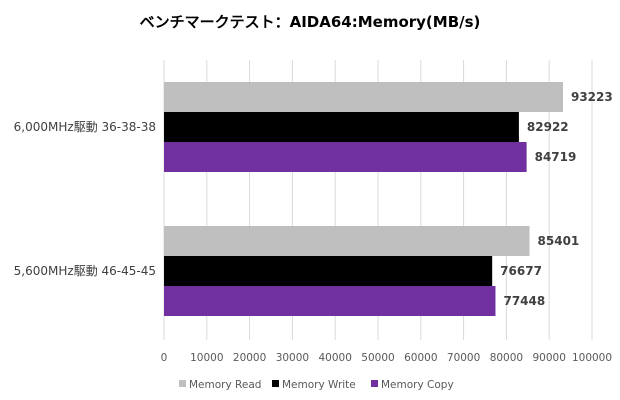 Image resolution: width=620 pixels, height=400 pixels. Describe the element at coordinates (592, 358) in the screenshot. I see `x-tick-label: 100000` at that location.